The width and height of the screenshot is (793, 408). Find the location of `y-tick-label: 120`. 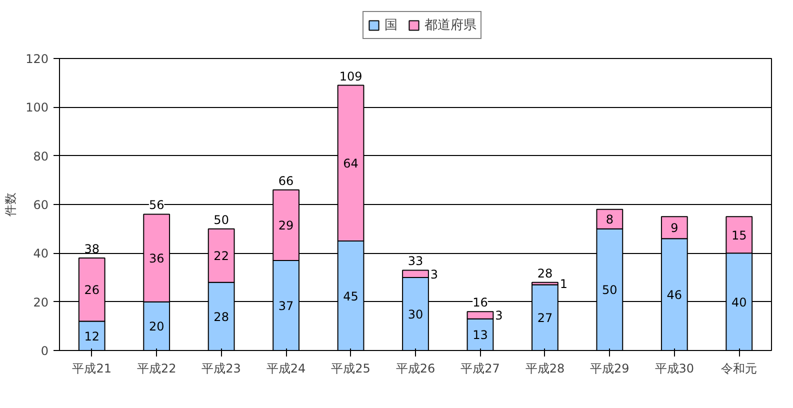

y-tick-label: 120 is located at coordinates (37, 59).